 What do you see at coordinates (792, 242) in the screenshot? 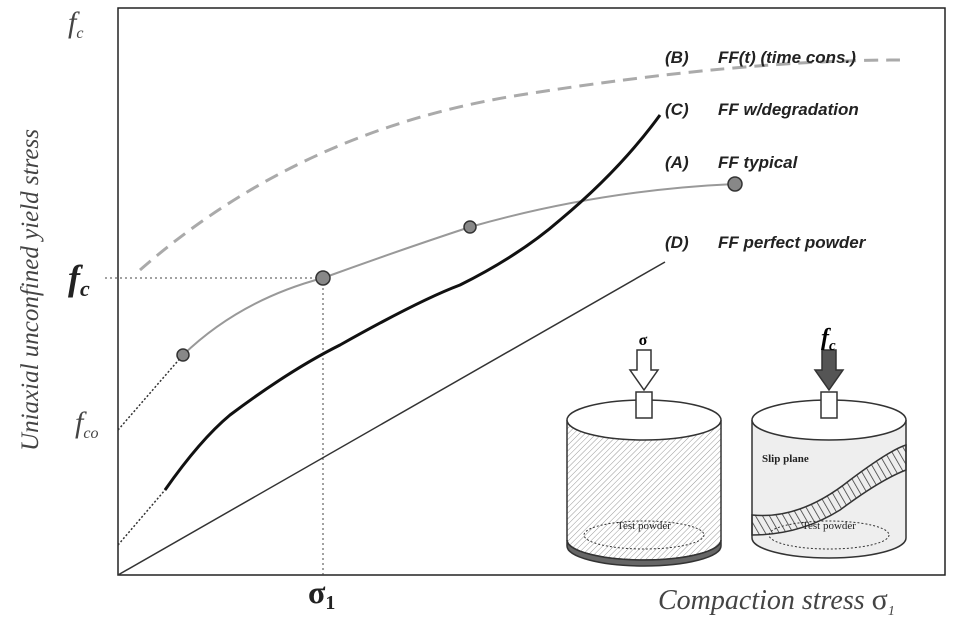
I see `curve-label: FF perfect powder` at bounding box center [792, 242].